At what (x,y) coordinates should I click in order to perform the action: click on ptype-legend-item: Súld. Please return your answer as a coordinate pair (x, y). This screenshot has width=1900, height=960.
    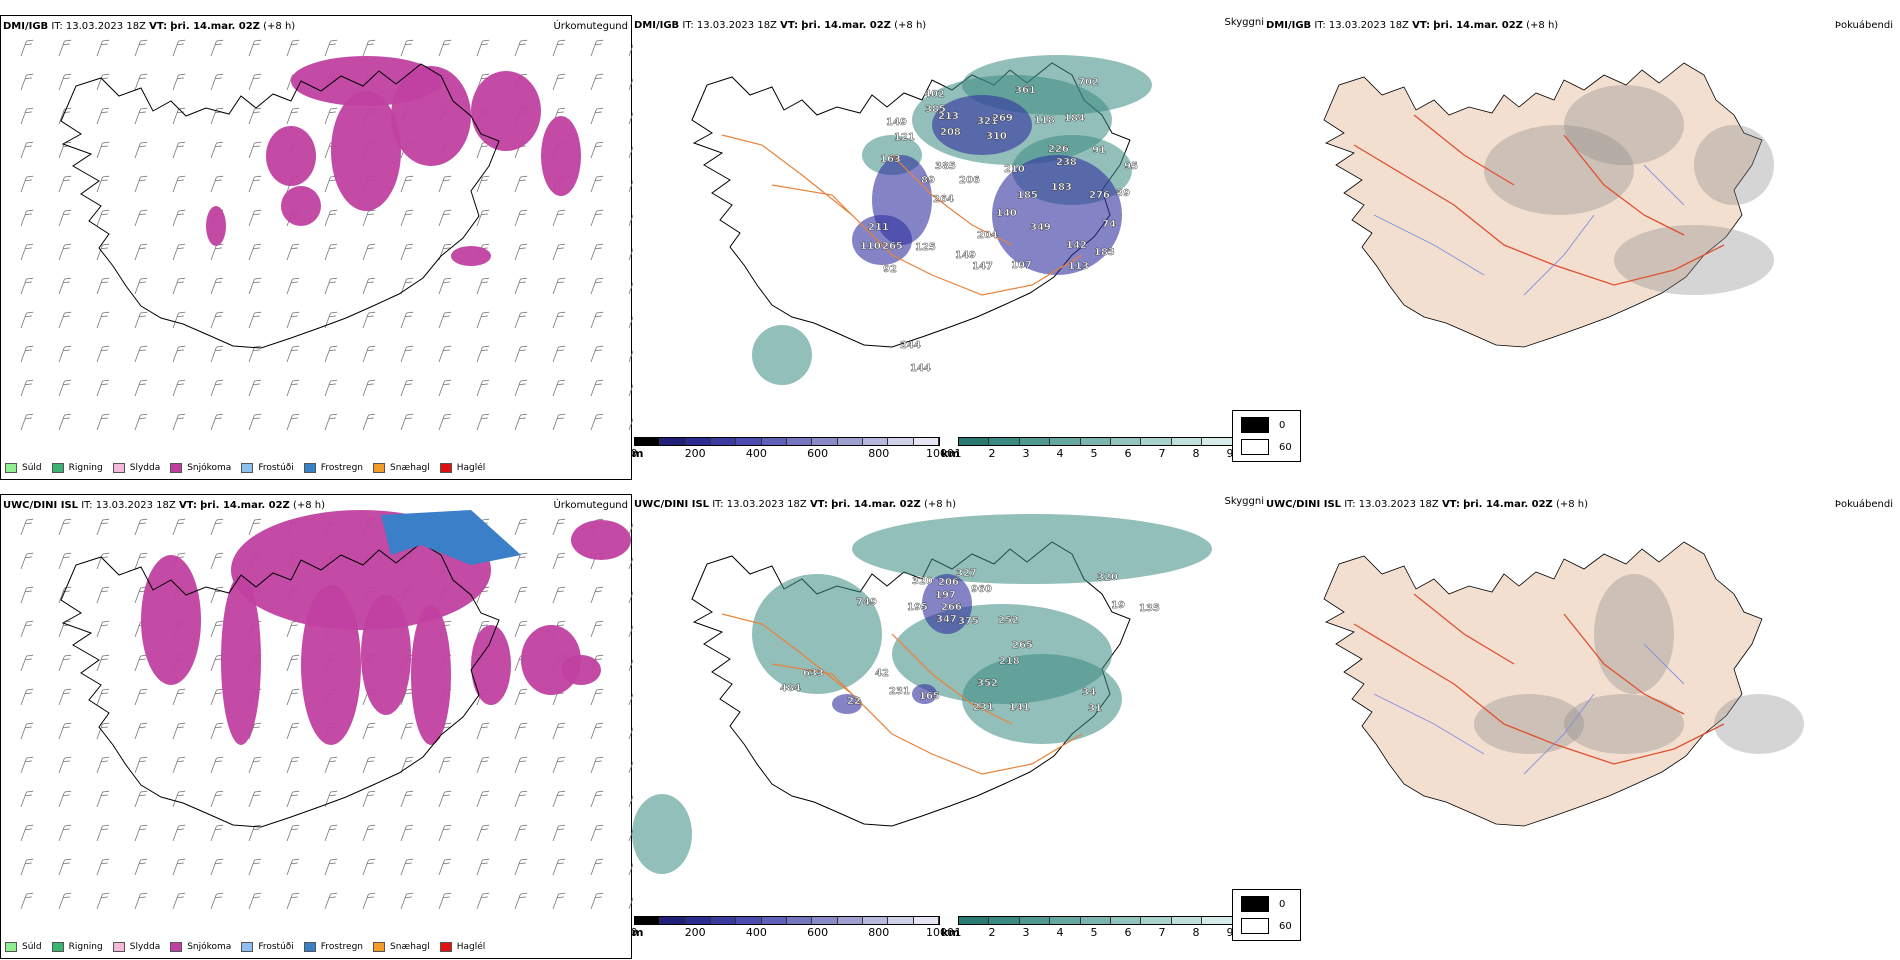
    Looking at the image, I should click on (23, 947).